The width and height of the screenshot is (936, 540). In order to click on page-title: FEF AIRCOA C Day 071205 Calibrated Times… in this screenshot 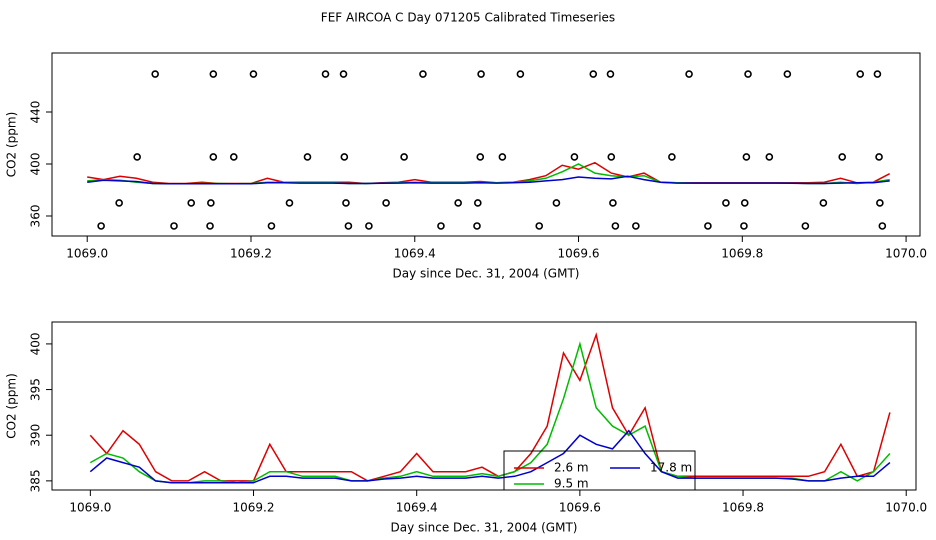, I will do `click(468, 18)`.